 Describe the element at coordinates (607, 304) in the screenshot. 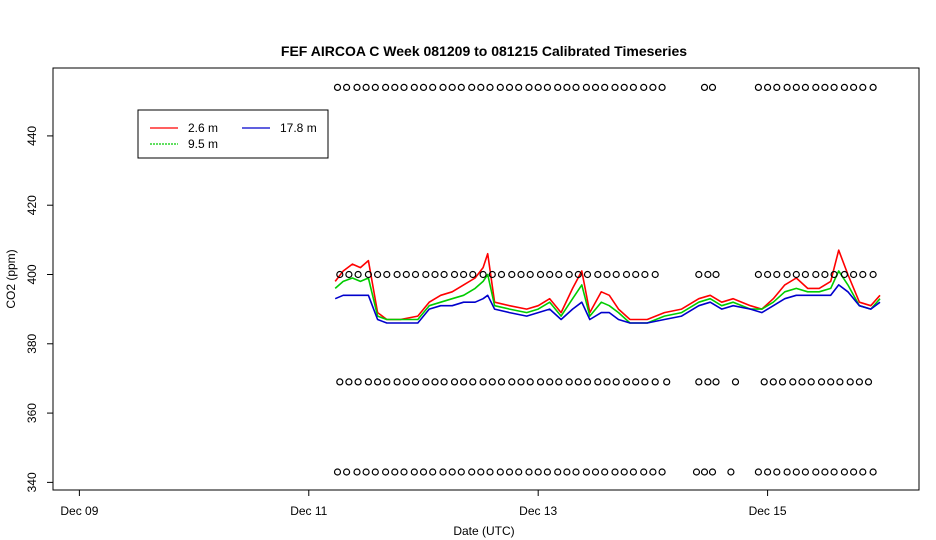

I see `series-line-17-8m` at that location.